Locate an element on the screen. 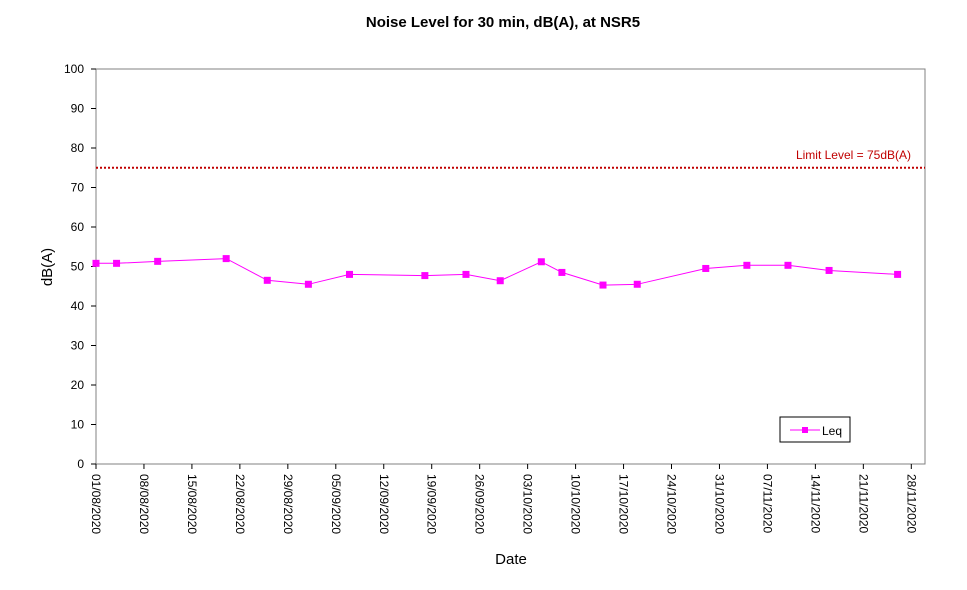  x-tick-label: 24/10/2020 is located at coordinates (672, 504).